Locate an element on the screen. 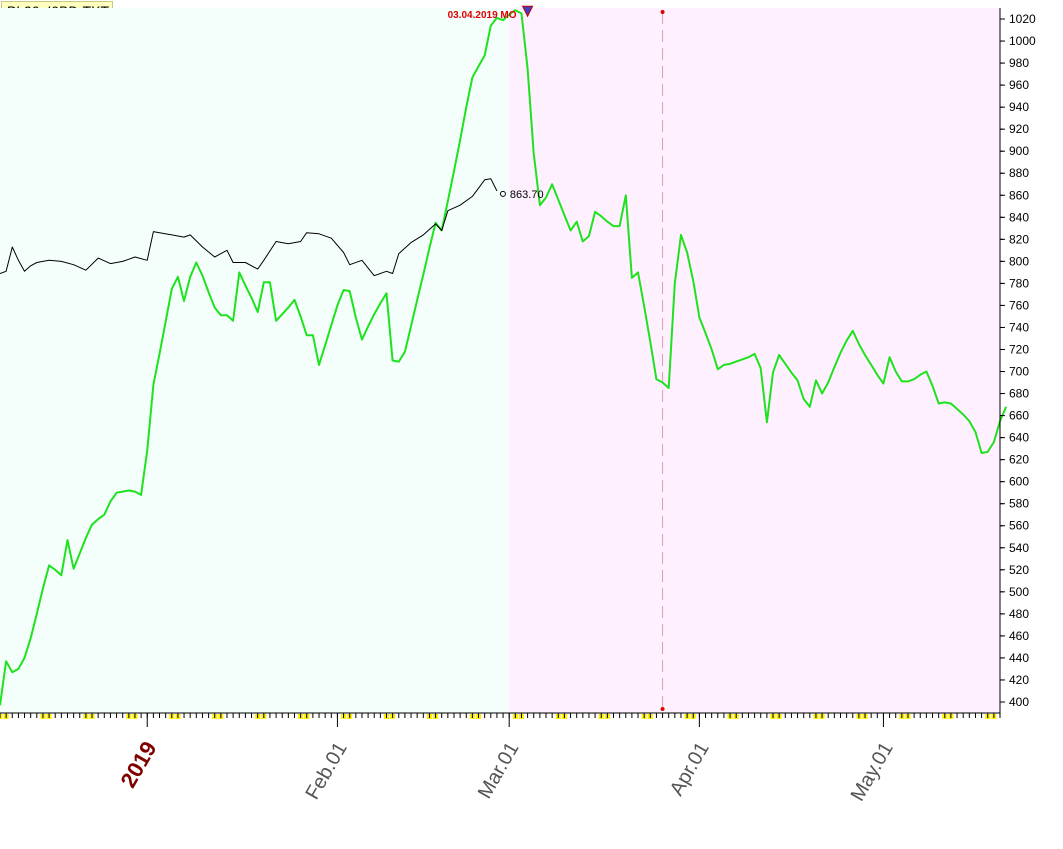  y-tick-label: 920 is located at coordinates (1019, 129).